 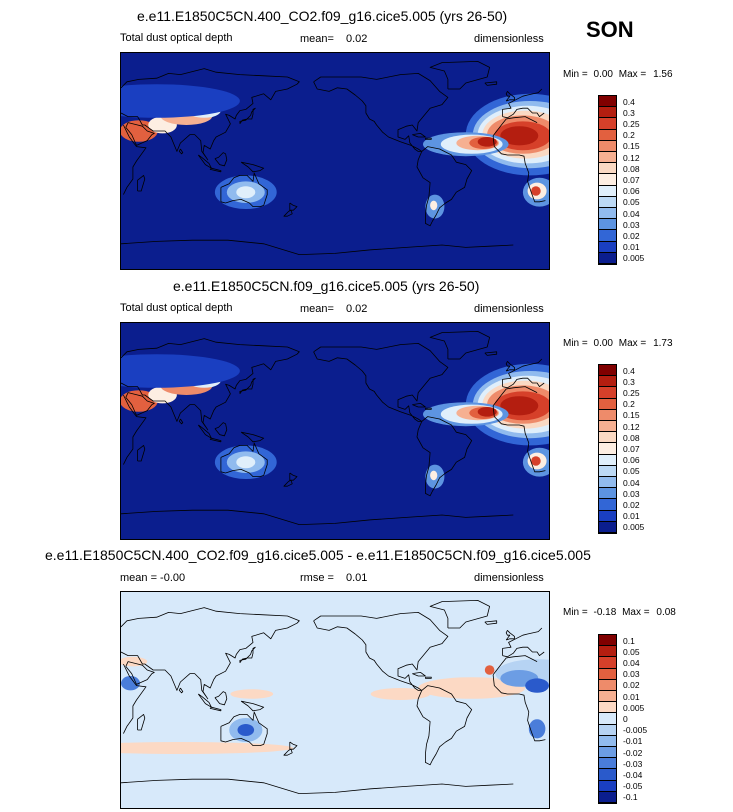 What do you see at coordinates (134, 661) in the screenshot?
I see `diff-contour-middle-east-increase` at bounding box center [134, 661].